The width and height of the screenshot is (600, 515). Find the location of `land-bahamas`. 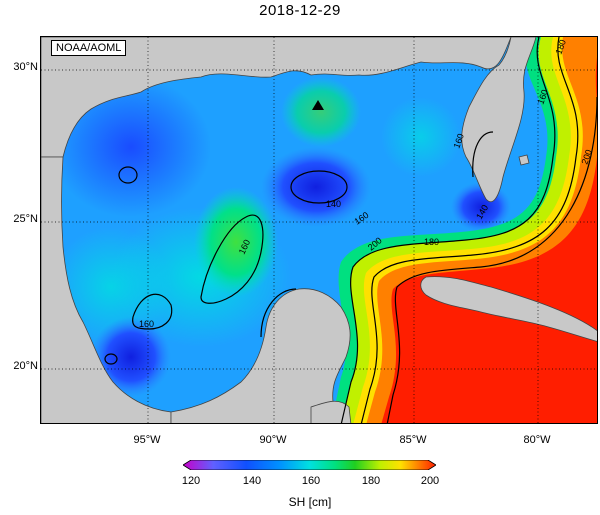

land-bahamas is located at coordinates (524, 160).